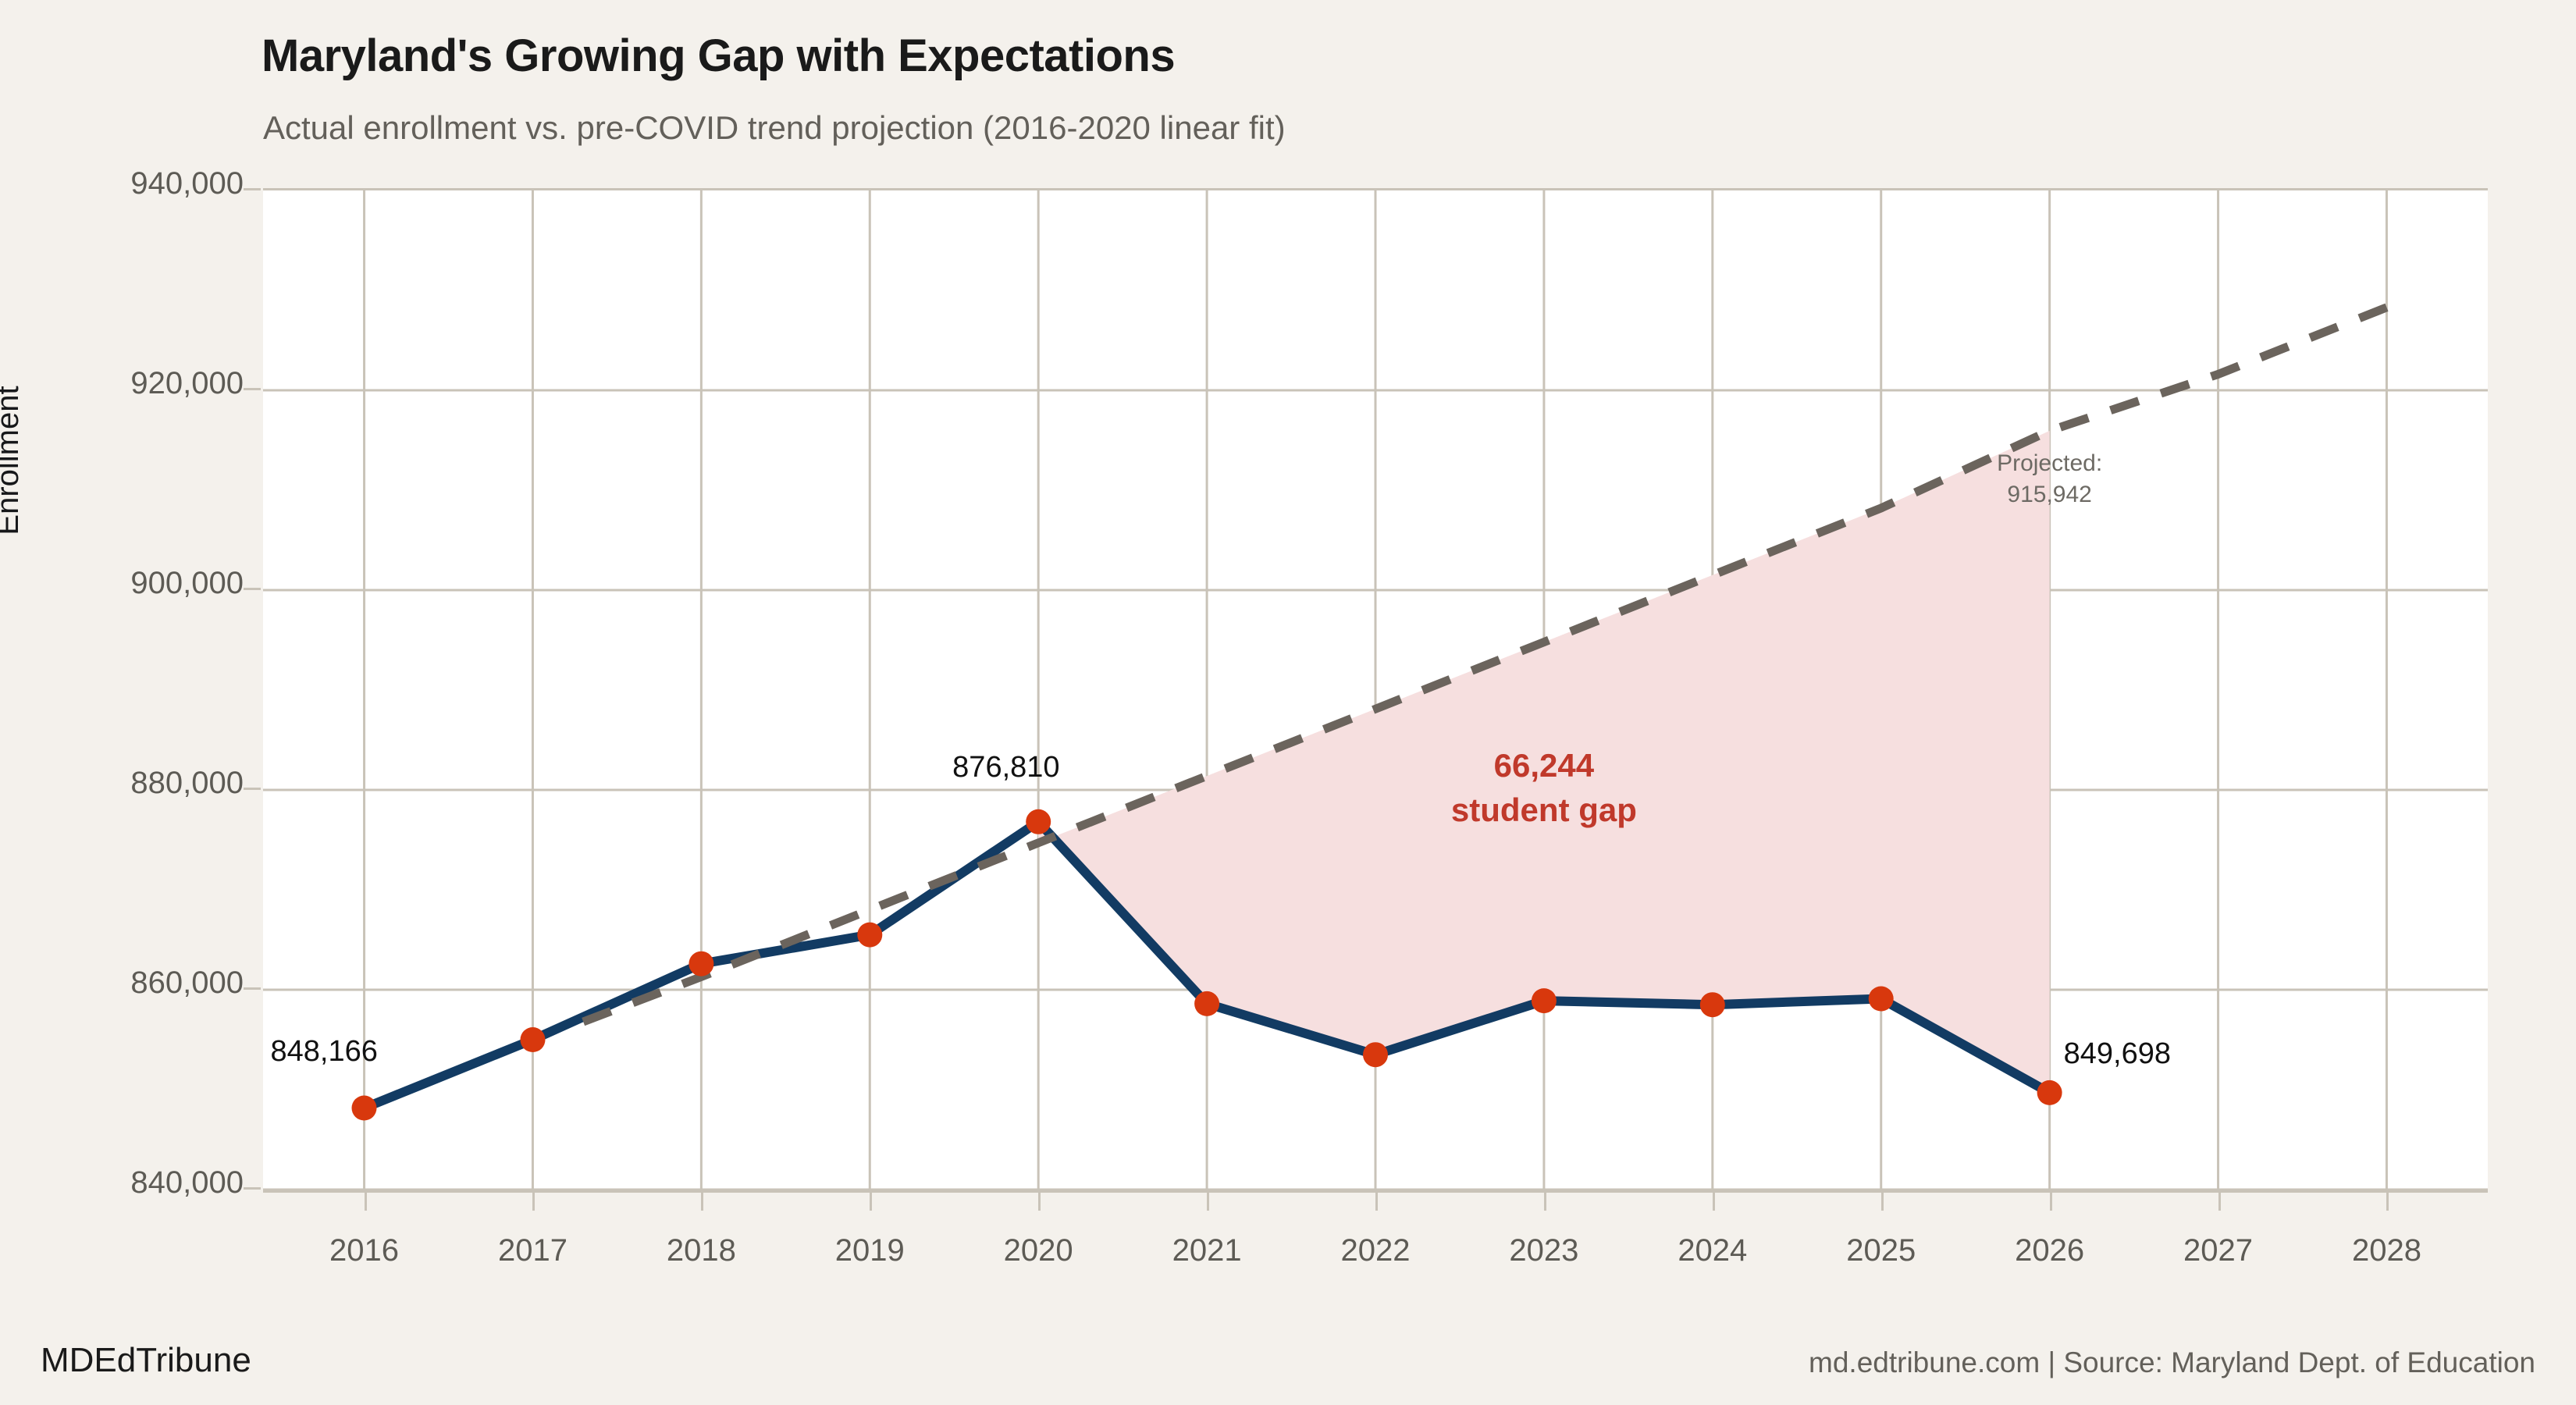 The width and height of the screenshot is (2576, 1405). Describe the element at coordinates (187, 383) in the screenshot. I see `y-axis-tick-label: 920,000` at that location.